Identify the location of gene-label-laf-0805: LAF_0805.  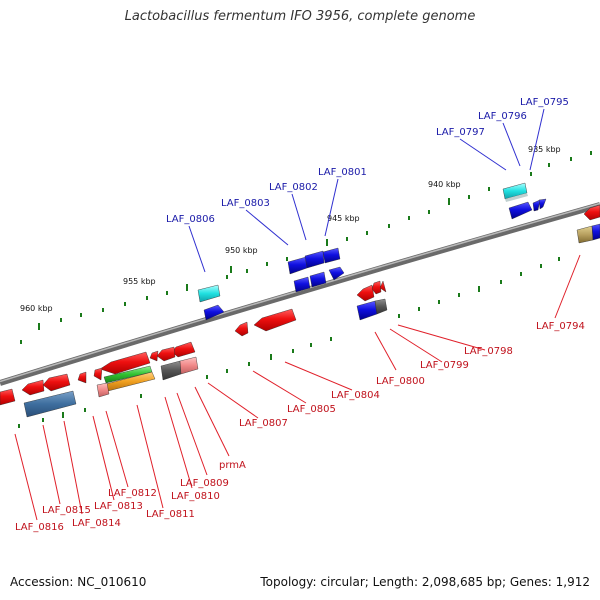
(311, 409).